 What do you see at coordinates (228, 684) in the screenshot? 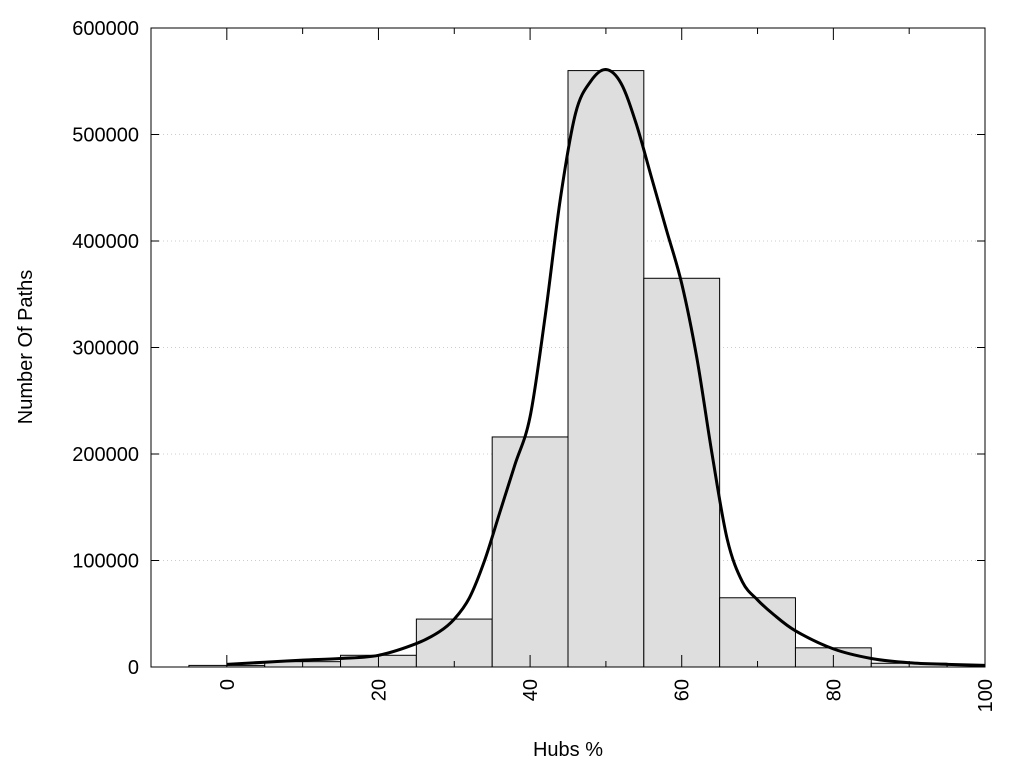
I see `x-tick-label: 0` at bounding box center [228, 684].